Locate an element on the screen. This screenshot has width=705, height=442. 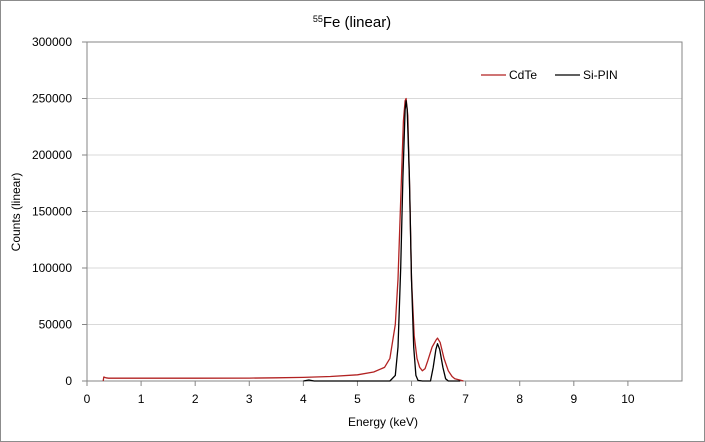
y-tick-label: 300000 is located at coordinates (52, 42).